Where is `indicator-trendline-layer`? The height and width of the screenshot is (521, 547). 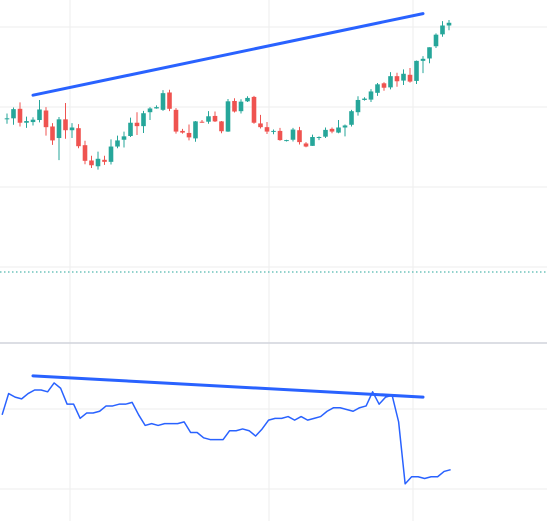
indicator-trendline-layer is located at coordinates (228, 386).